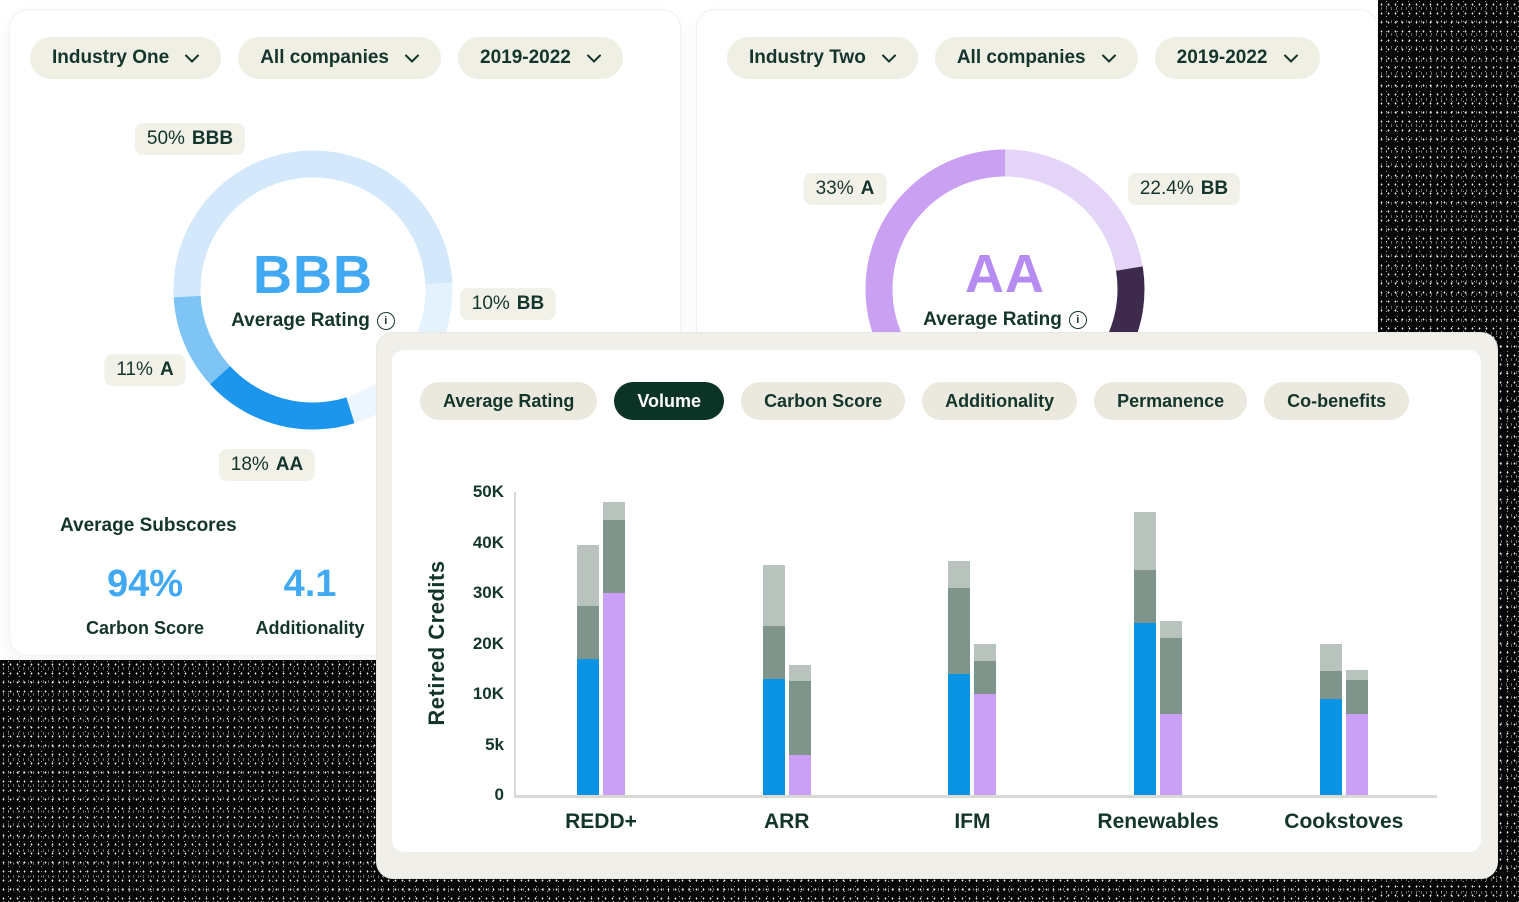  I want to click on donut-callout-bb: 10% BB, so click(508, 304).